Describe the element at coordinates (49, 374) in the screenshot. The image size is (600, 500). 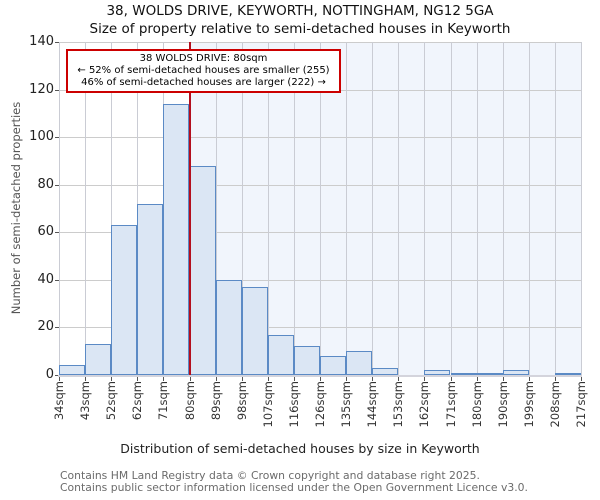
I see `y-tick-label: 0` at that location.